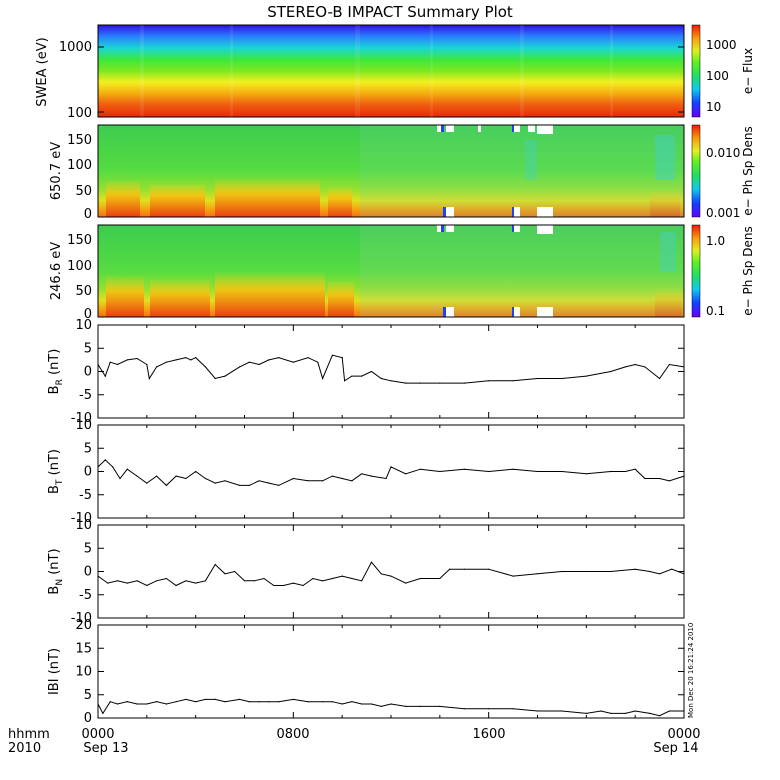  Describe the element at coordinates (391, 71) in the screenshot. I see `swea-image` at that location.